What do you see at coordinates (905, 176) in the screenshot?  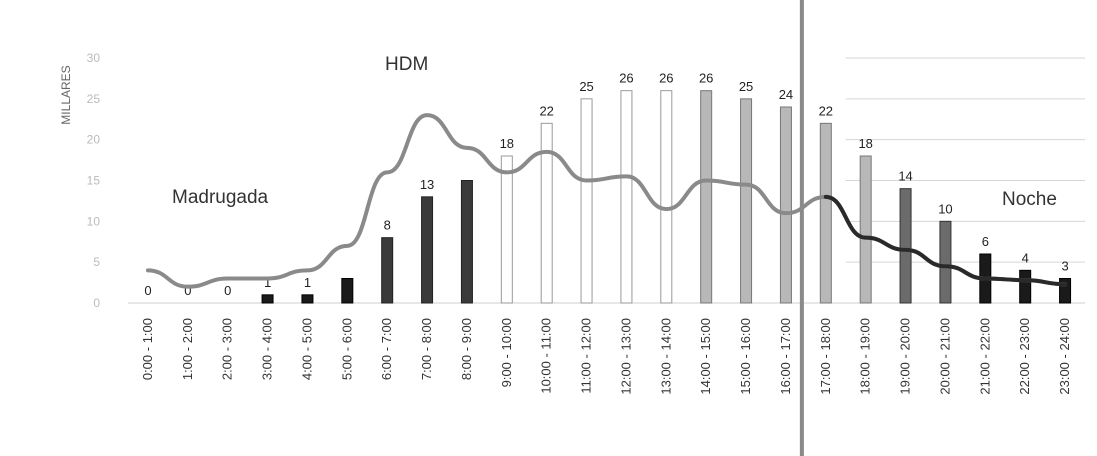 I see `bar-value-label: 14` at bounding box center [905, 176].